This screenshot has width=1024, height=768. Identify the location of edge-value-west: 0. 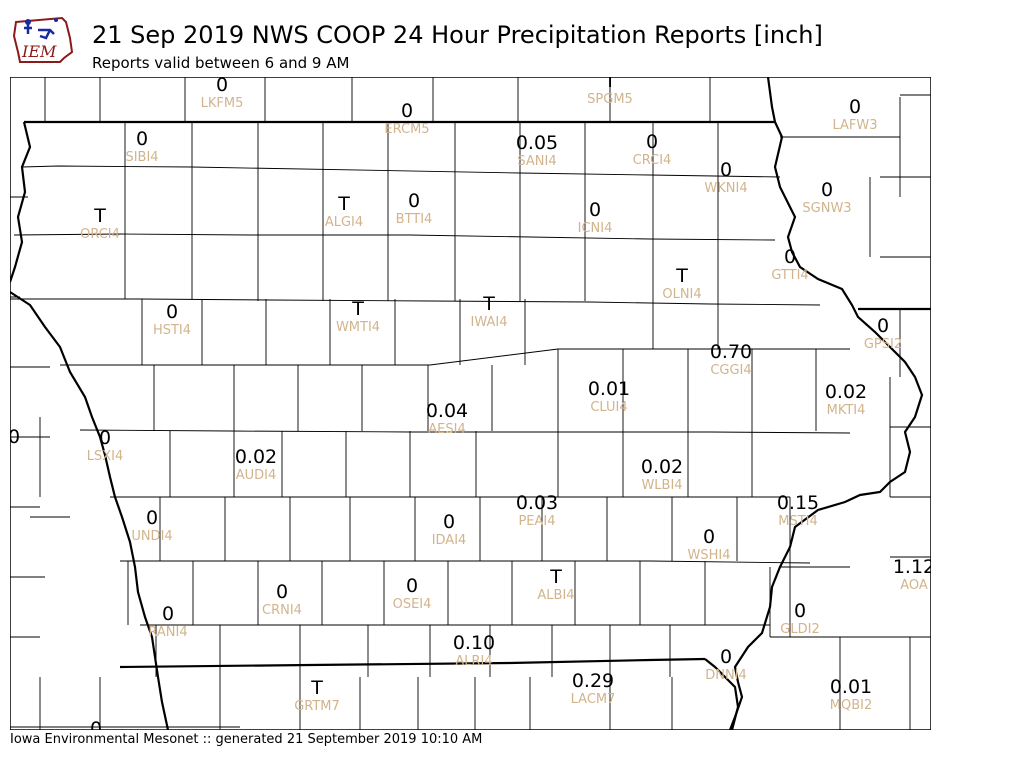
(15, 437).